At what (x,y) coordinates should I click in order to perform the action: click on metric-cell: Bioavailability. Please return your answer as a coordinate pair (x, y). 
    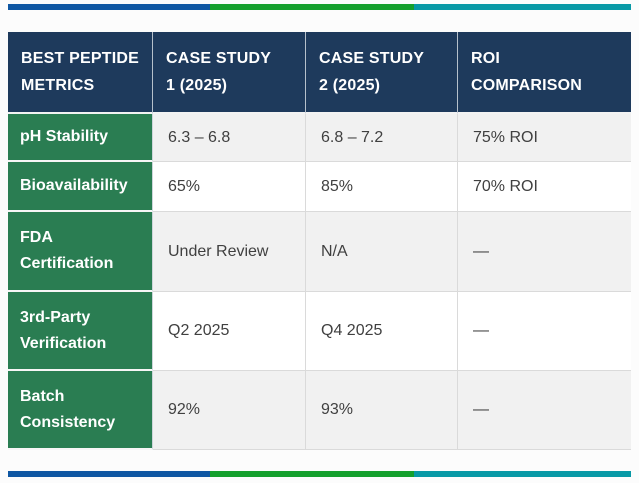
    Looking at the image, I should click on (80, 187).